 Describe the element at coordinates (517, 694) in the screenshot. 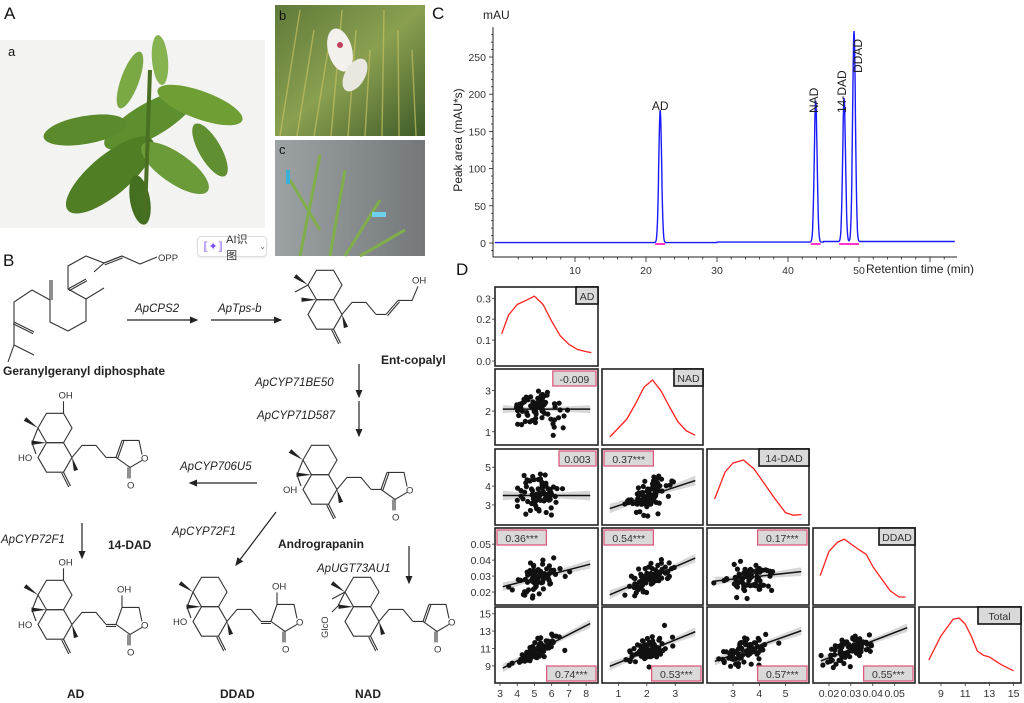

I see `x-tick-label: 4` at that location.